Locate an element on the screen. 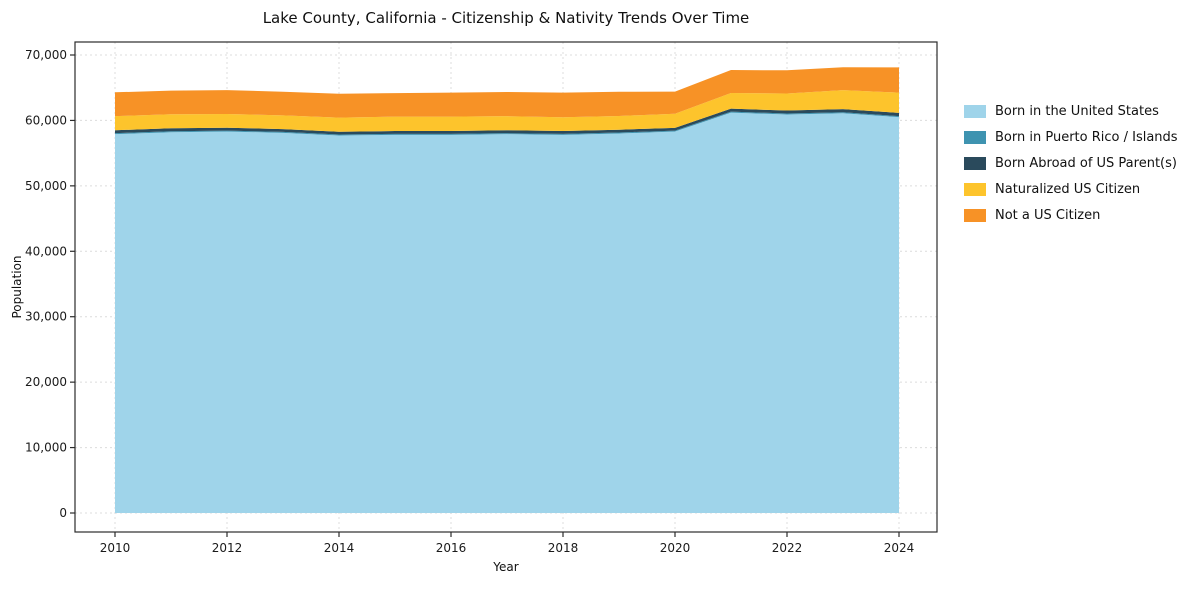 The width and height of the screenshot is (1189, 590). y-tick-label: 10,000 is located at coordinates (46, 448).